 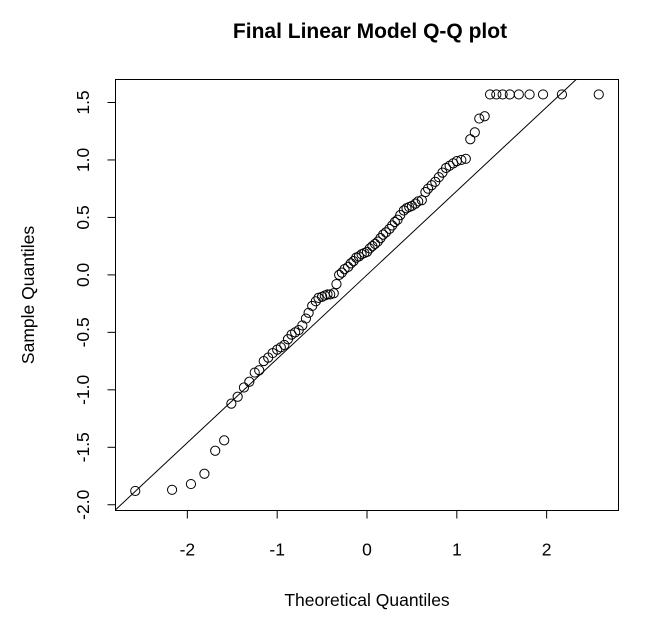 What do you see at coordinates (277, 550) in the screenshot?
I see `x-tick-label: -1` at bounding box center [277, 550].